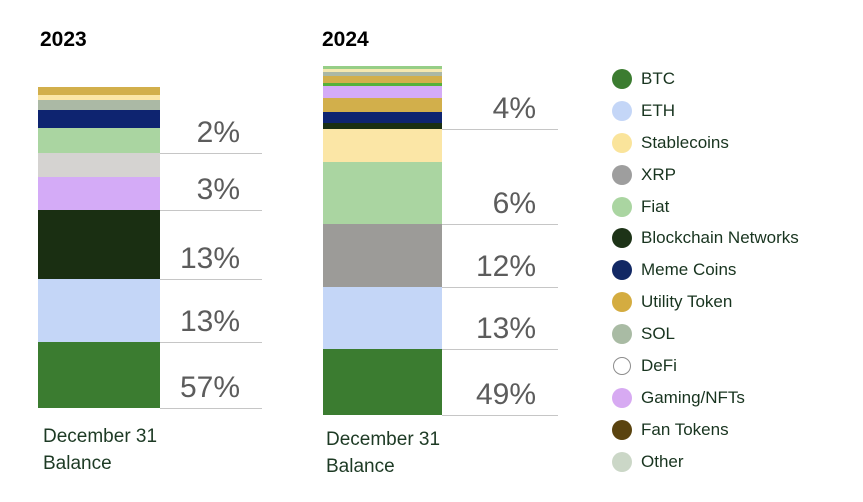 The image size is (863, 502). What do you see at coordinates (655, 206) in the screenshot?
I see `legend-label: Fiat` at bounding box center [655, 206].